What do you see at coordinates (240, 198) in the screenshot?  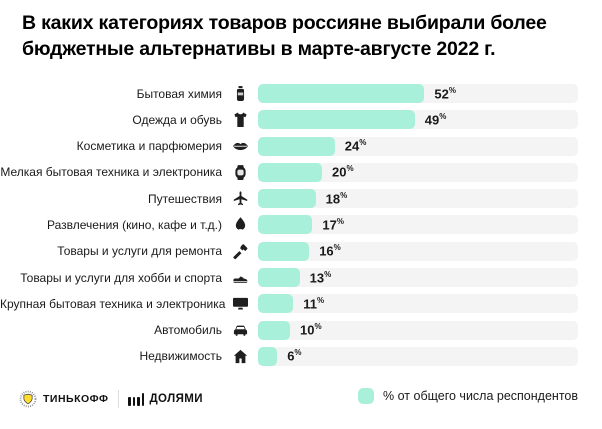 I see `airplane-icon` at bounding box center [240, 198].